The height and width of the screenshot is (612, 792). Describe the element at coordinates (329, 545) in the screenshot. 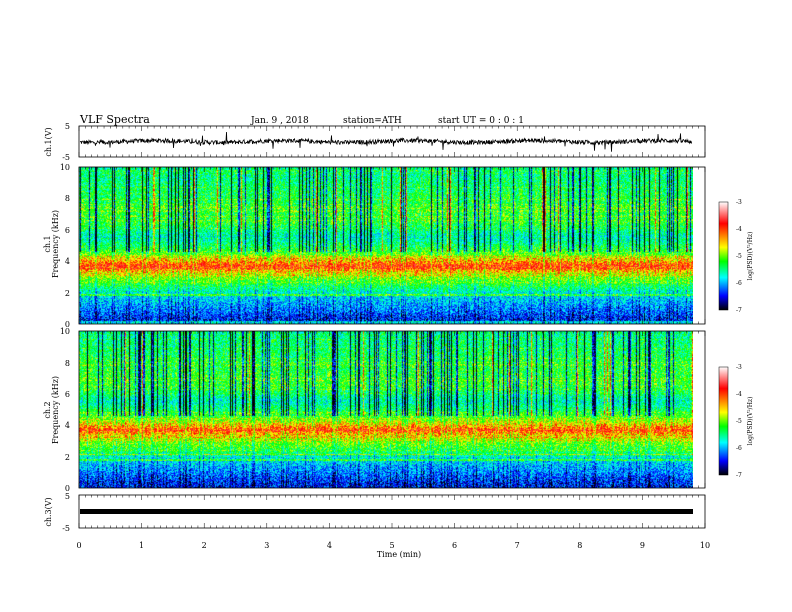

I see `x-tick-label: 4` at that location.